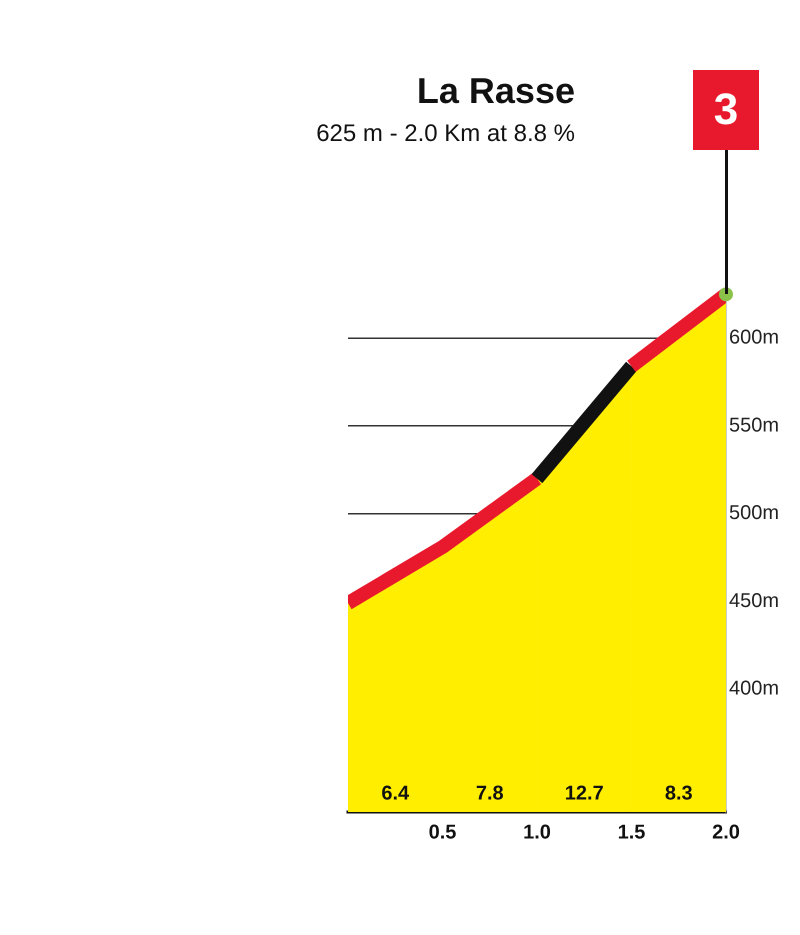  I want to click on y-tick-label: 600m, so click(753, 337).